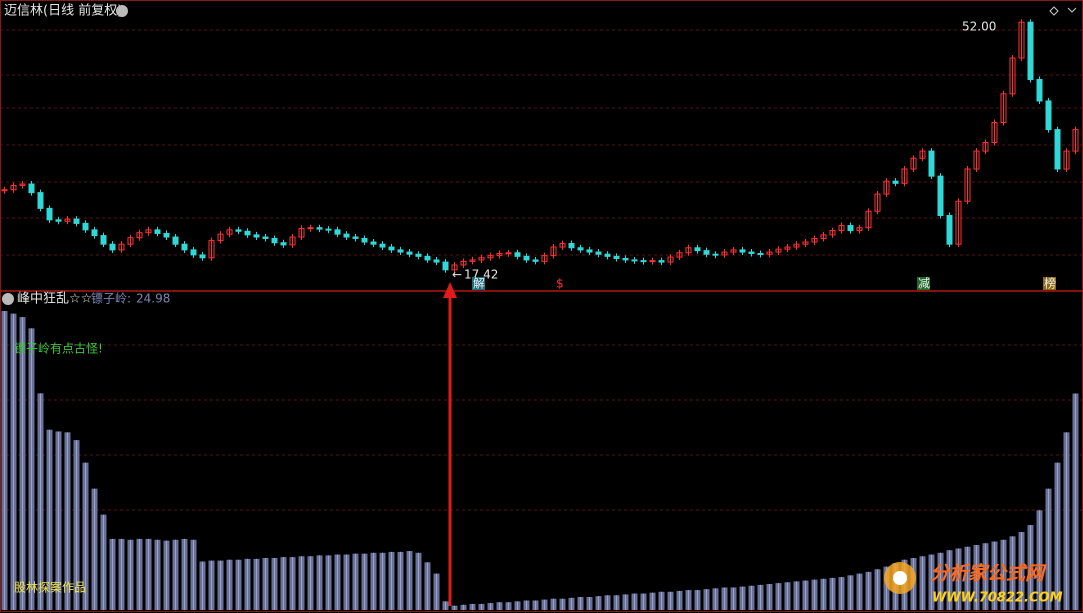  I want to click on chart-title: 迈信林(日线 前复权), so click(63, 11).